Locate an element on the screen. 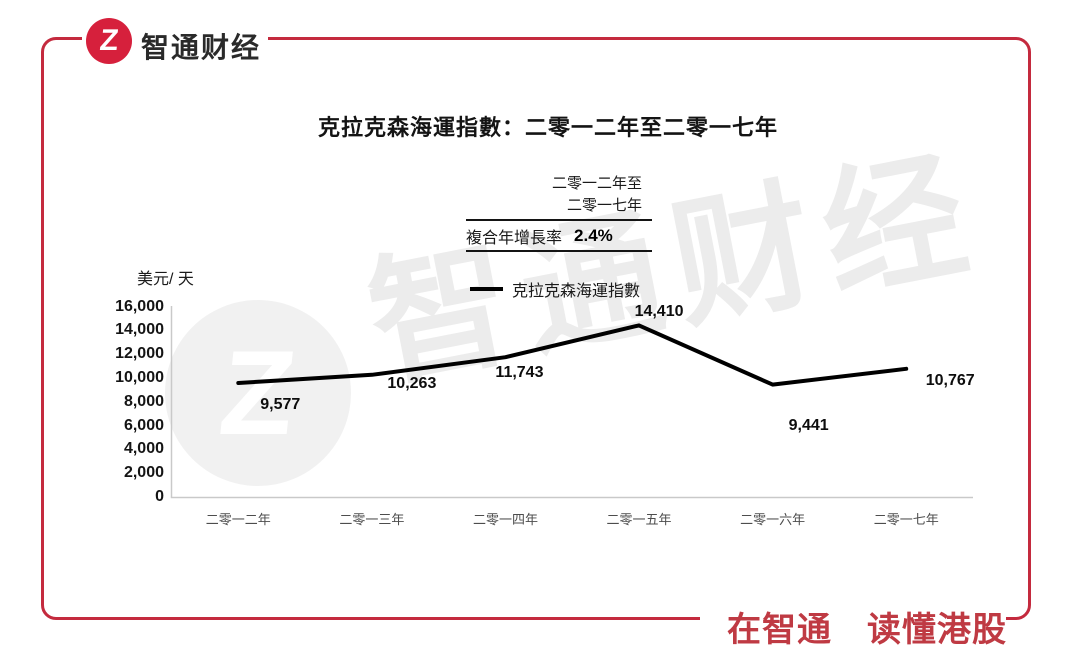 The width and height of the screenshot is (1080, 647). cagr-period-line2: 二零一七年 is located at coordinates (604, 205).